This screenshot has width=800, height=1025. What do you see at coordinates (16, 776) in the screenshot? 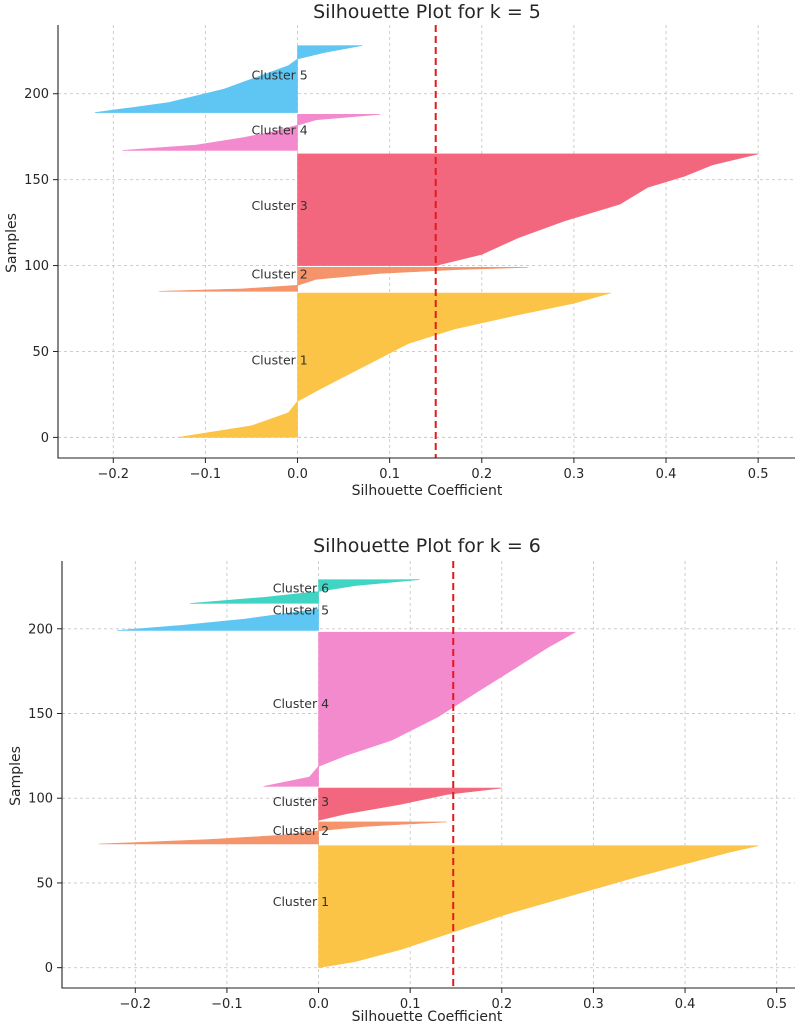
I see `y-axis-label-k6: Samples` at bounding box center [16, 776].